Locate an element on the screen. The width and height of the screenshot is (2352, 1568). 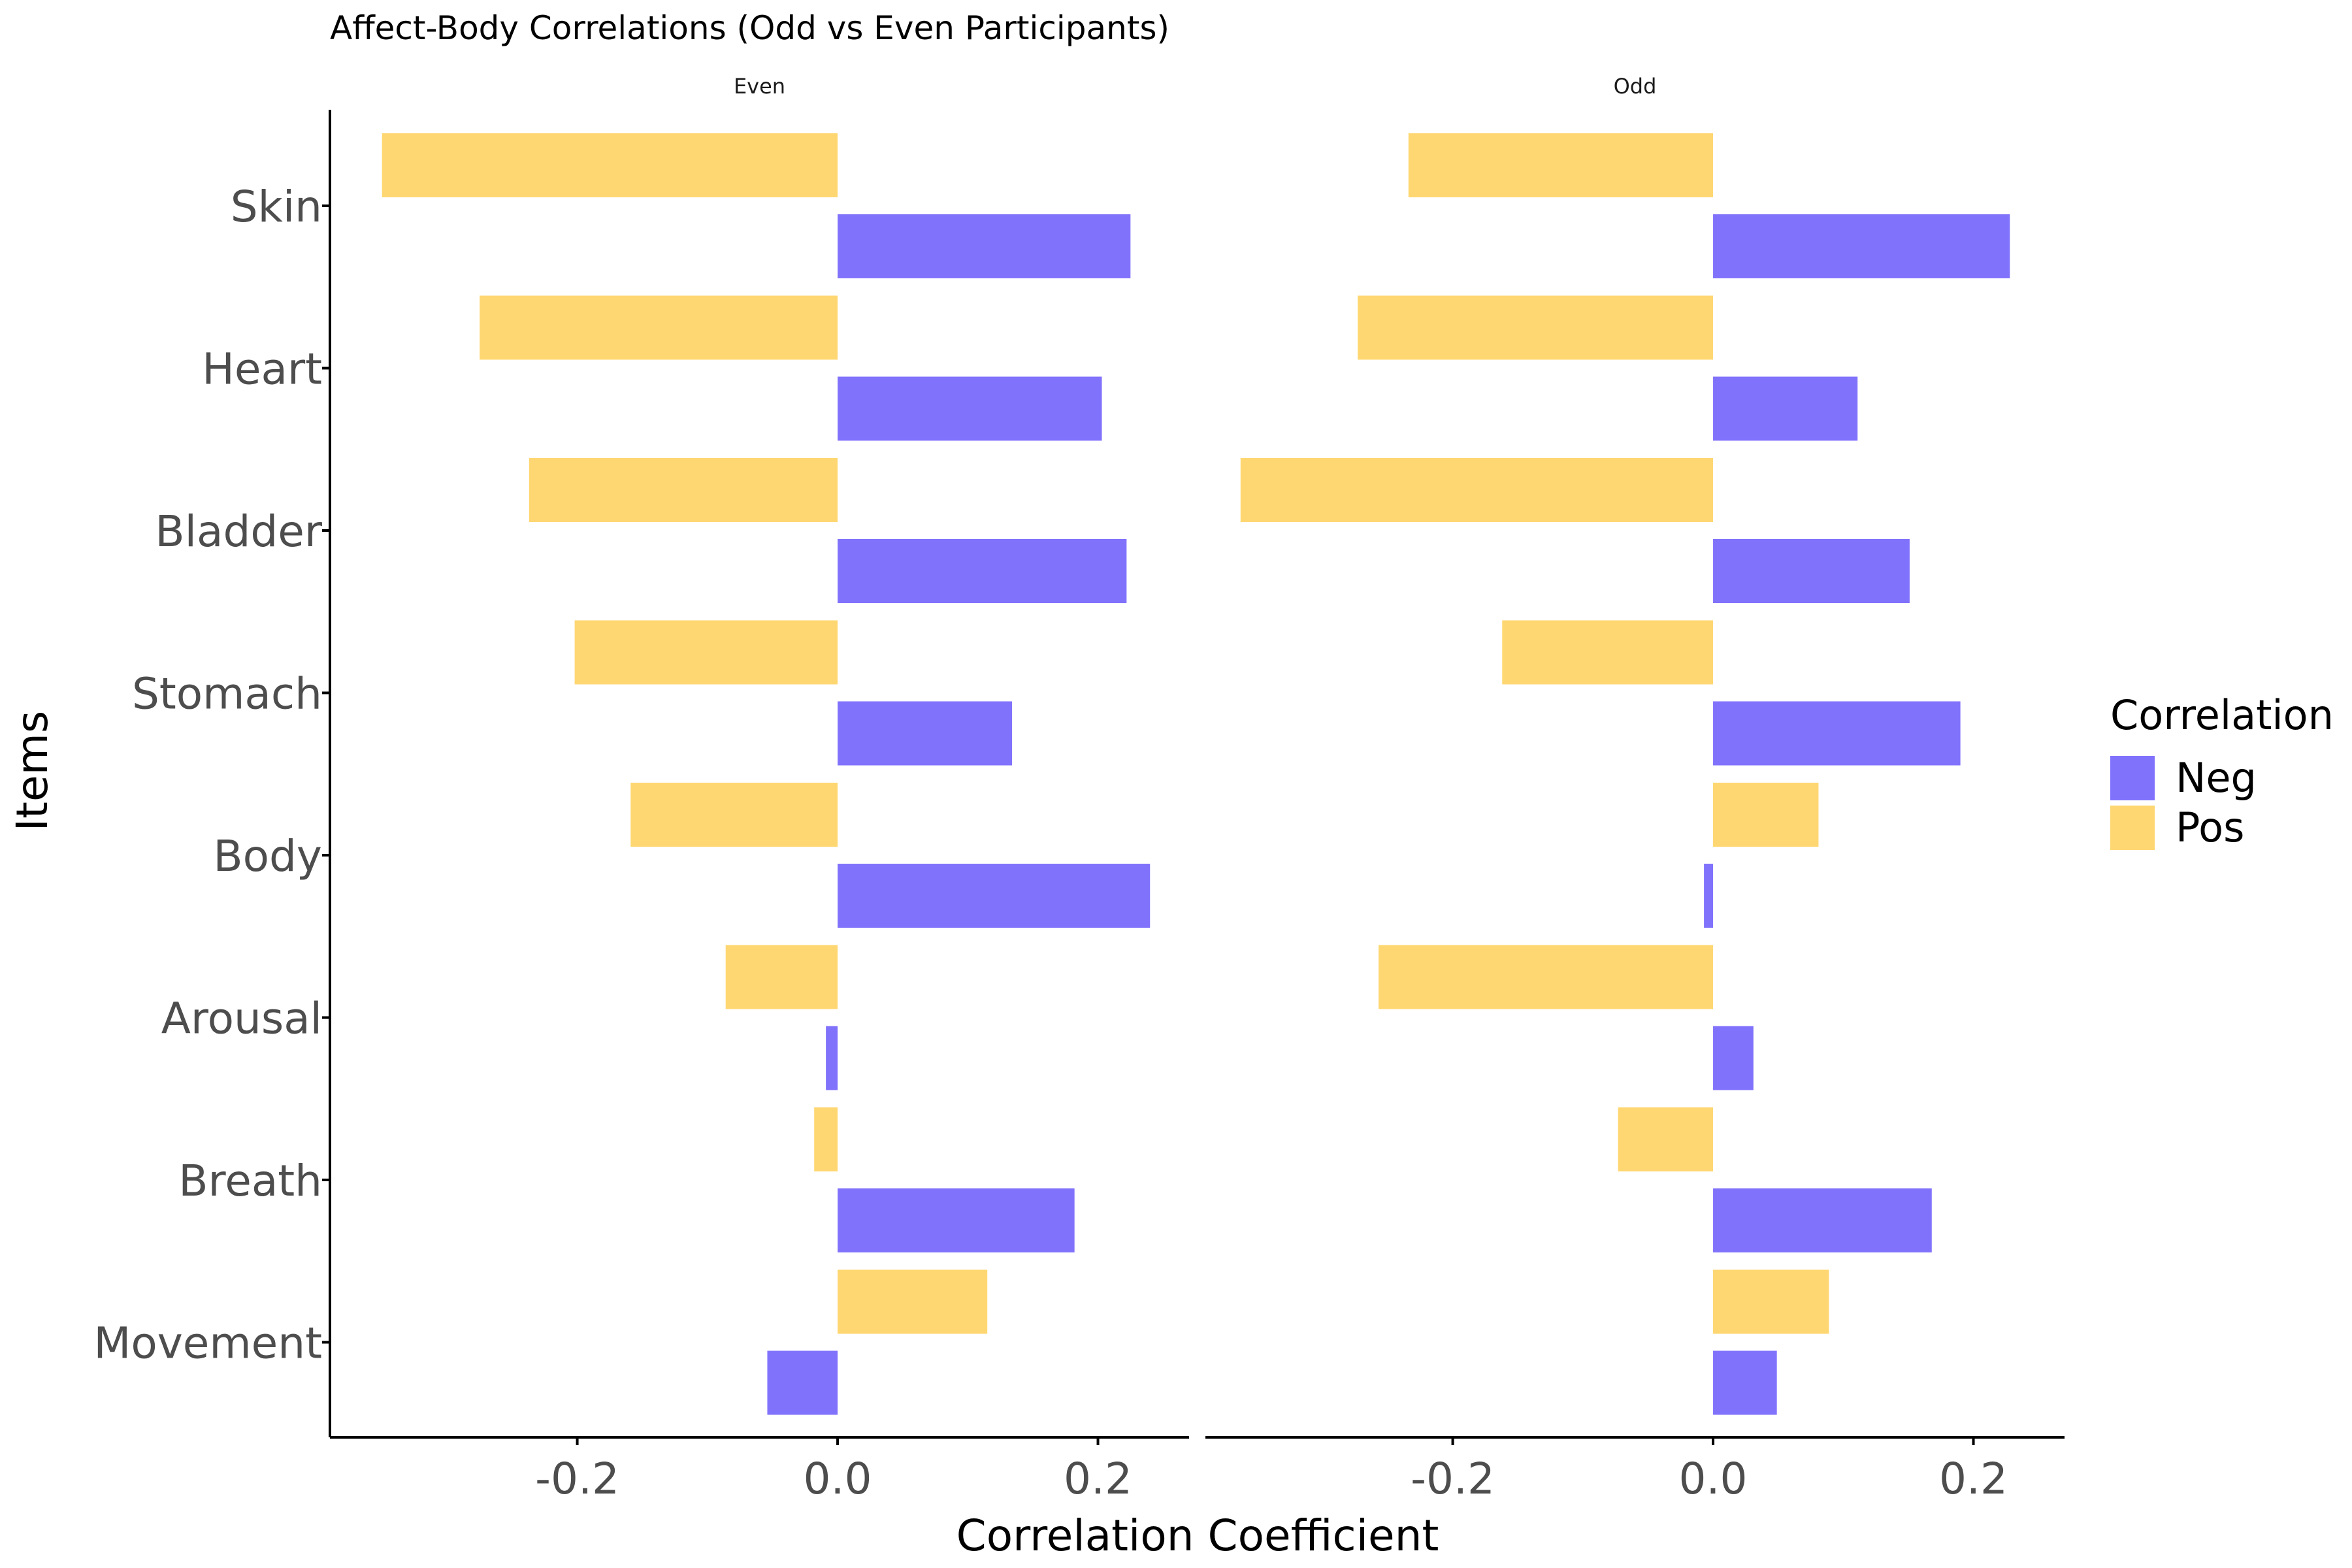
bar-odd-heart-pos is located at coordinates (1536, 327).